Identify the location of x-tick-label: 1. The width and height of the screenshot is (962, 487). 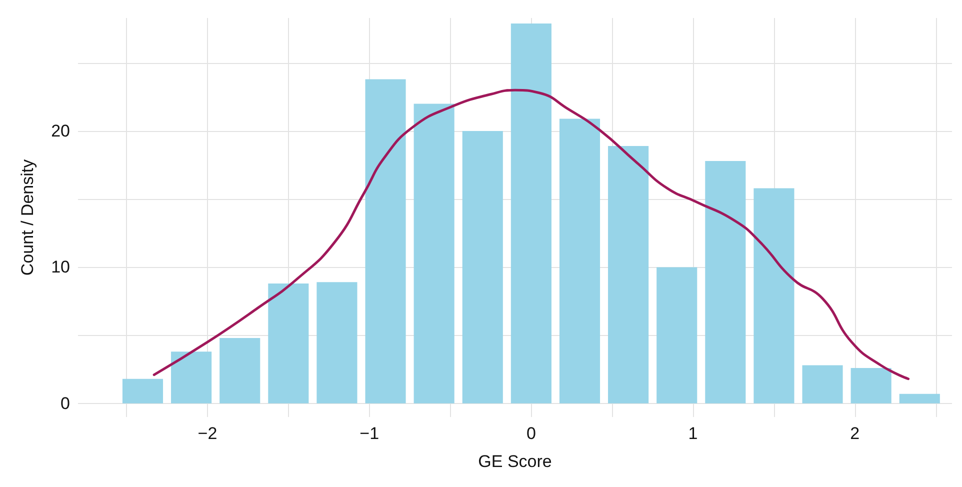
(693, 433).